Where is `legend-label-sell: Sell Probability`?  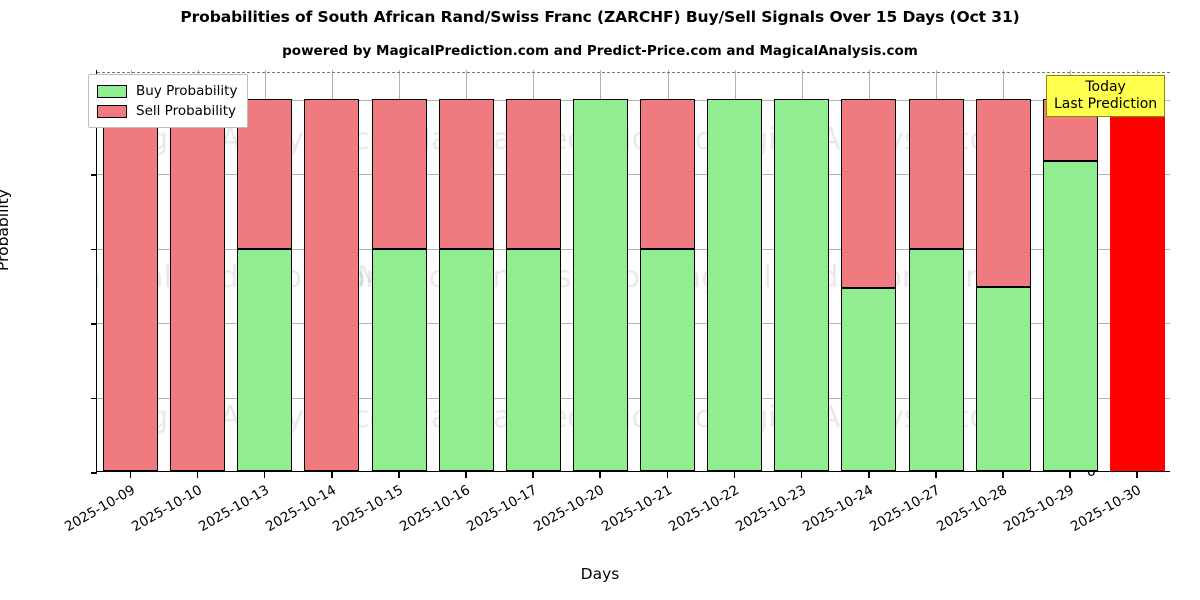
legend-label-sell: Sell Probability is located at coordinates (186, 111).